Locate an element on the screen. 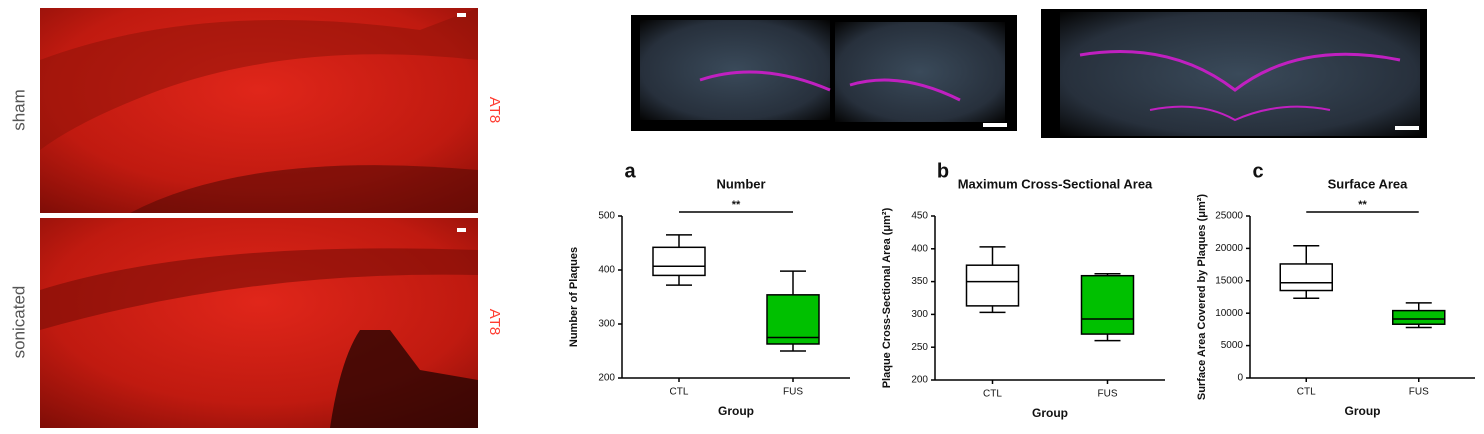 The image size is (1484, 434). chart-title: Maximum Cross-Sectional Area is located at coordinates (1055, 183).